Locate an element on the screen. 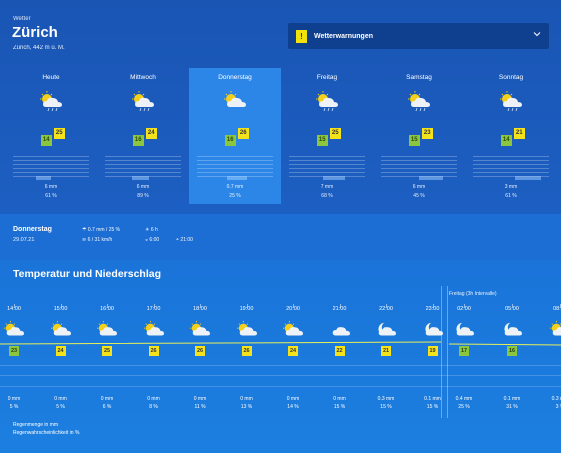  day-column-sonntag: Sonntag 14 21 3 mm 61 % is located at coordinates (511, 136).